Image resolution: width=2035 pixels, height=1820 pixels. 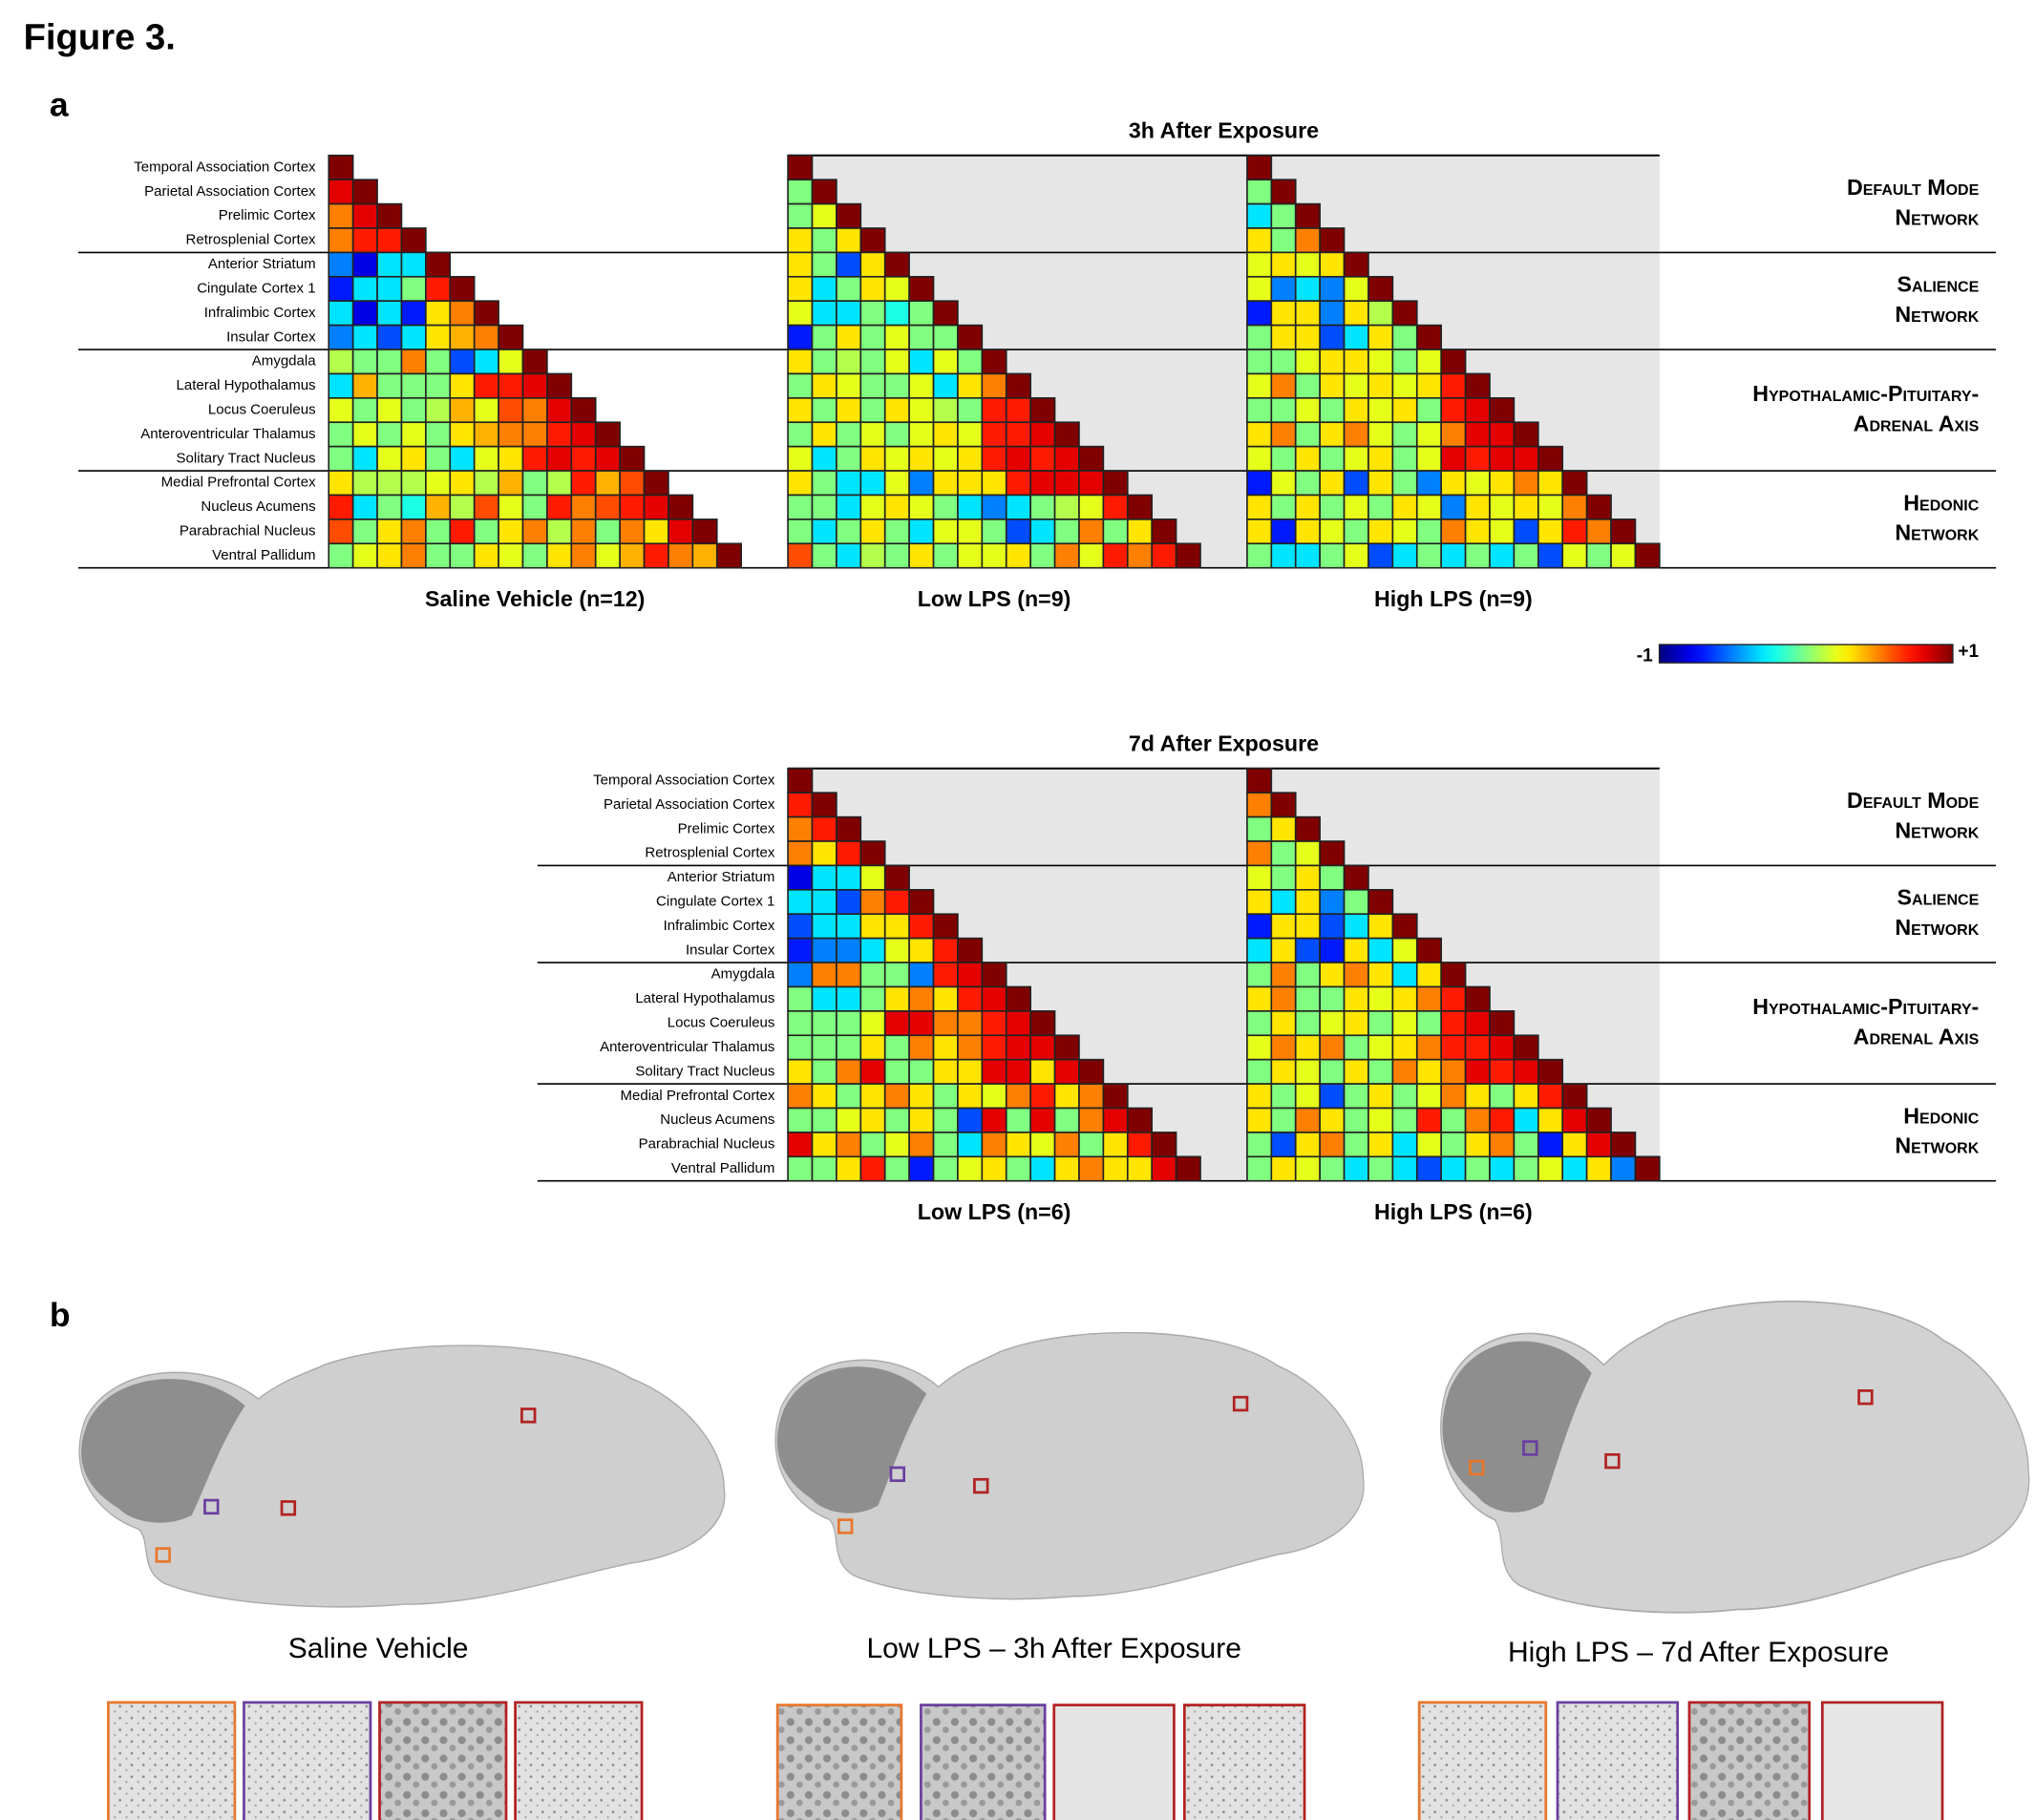 I want to click on correlation-matrix, so click(x=1453, y=975).